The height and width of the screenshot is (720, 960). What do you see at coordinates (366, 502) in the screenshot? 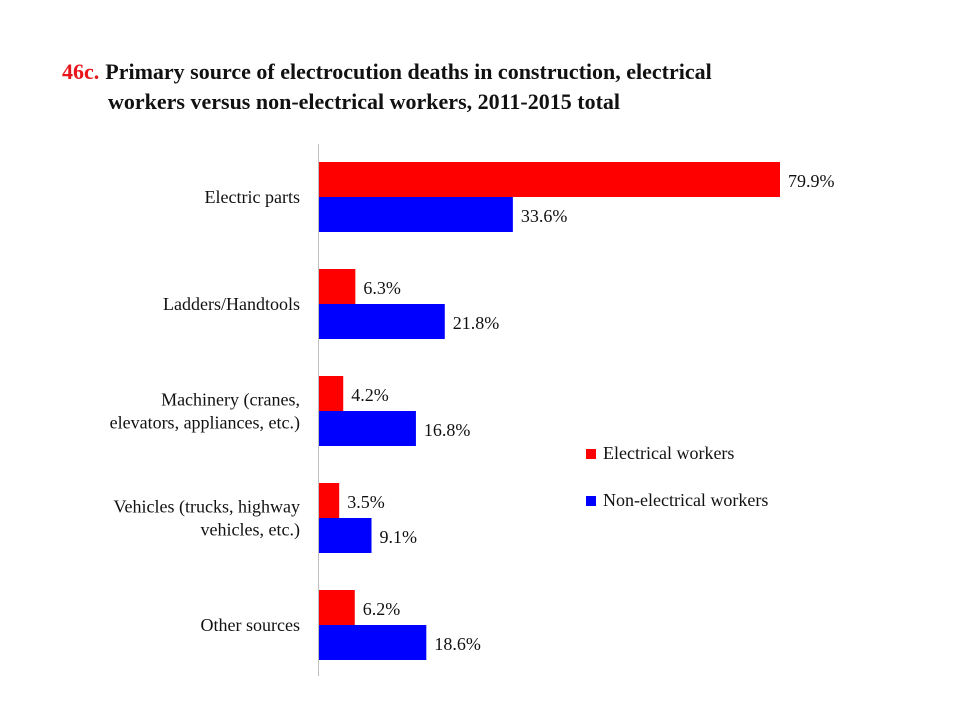
I see `data-label: 3.5%` at bounding box center [366, 502].